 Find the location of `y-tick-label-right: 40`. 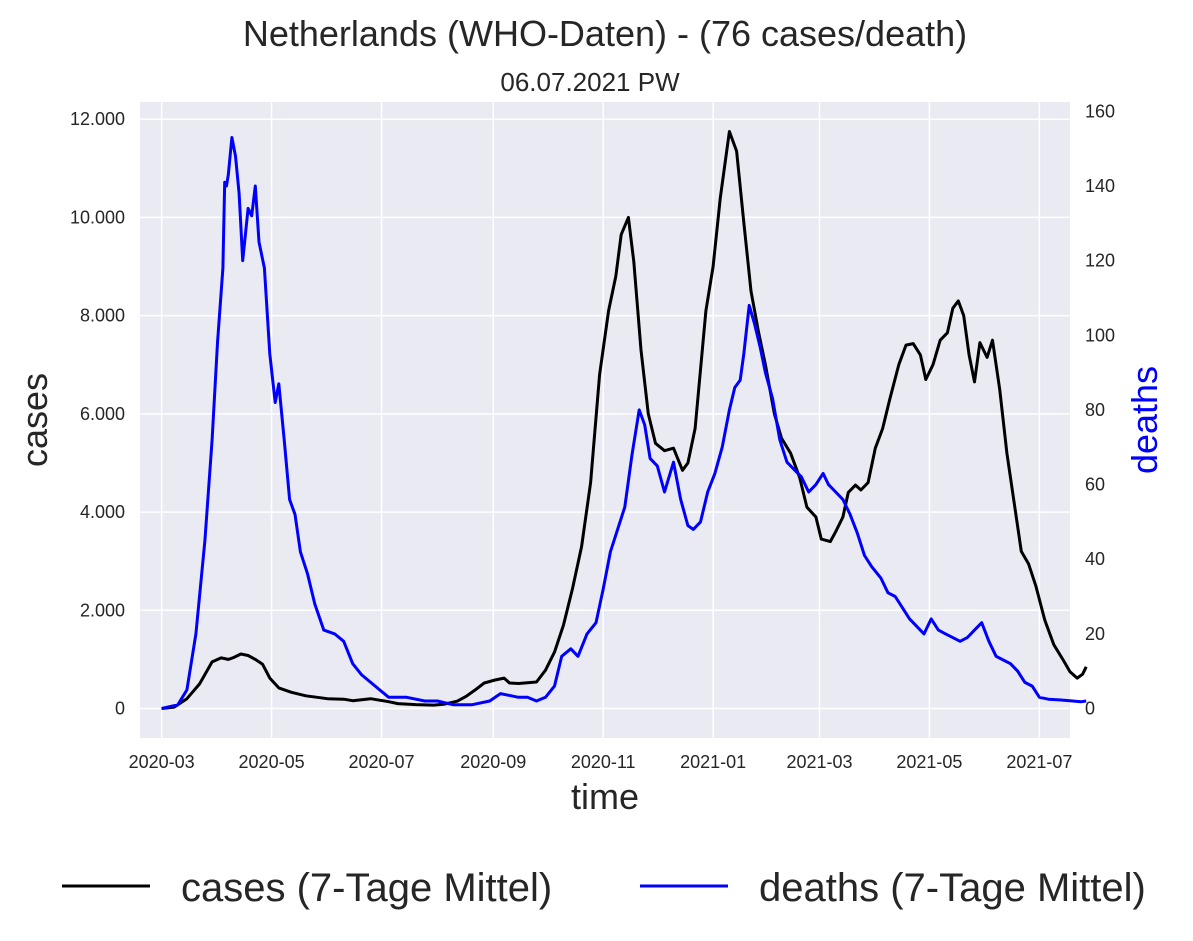

y-tick-label-right: 40 is located at coordinates (1095, 559).